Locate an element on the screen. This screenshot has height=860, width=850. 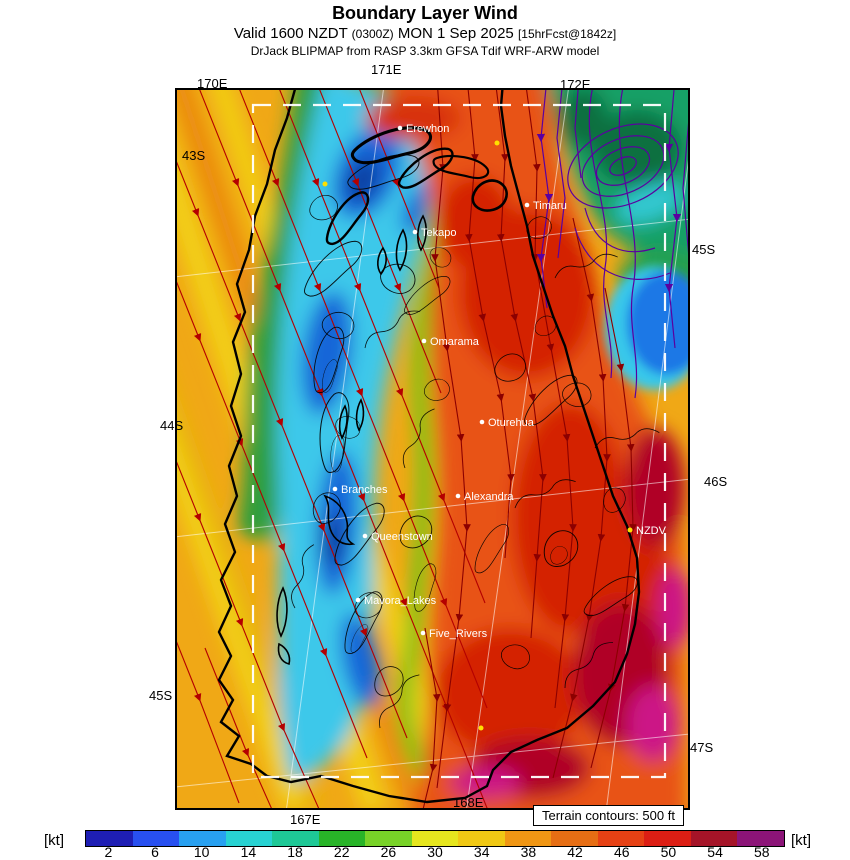
place-marker-alexandra: Alexandra is located at coordinates (484, 497).